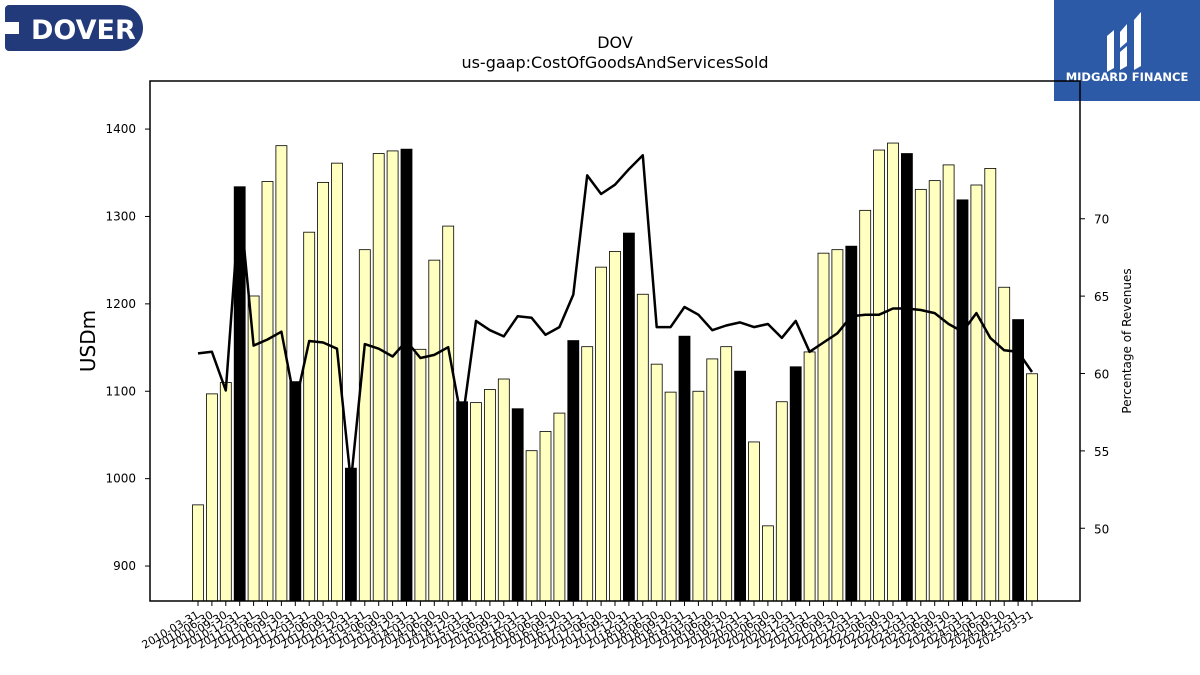 The width and height of the screenshot is (1200, 675). What do you see at coordinates (1127, 340) in the screenshot?
I see `y-axis-label-right: Percentage of Revenues` at bounding box center [1127, 340].